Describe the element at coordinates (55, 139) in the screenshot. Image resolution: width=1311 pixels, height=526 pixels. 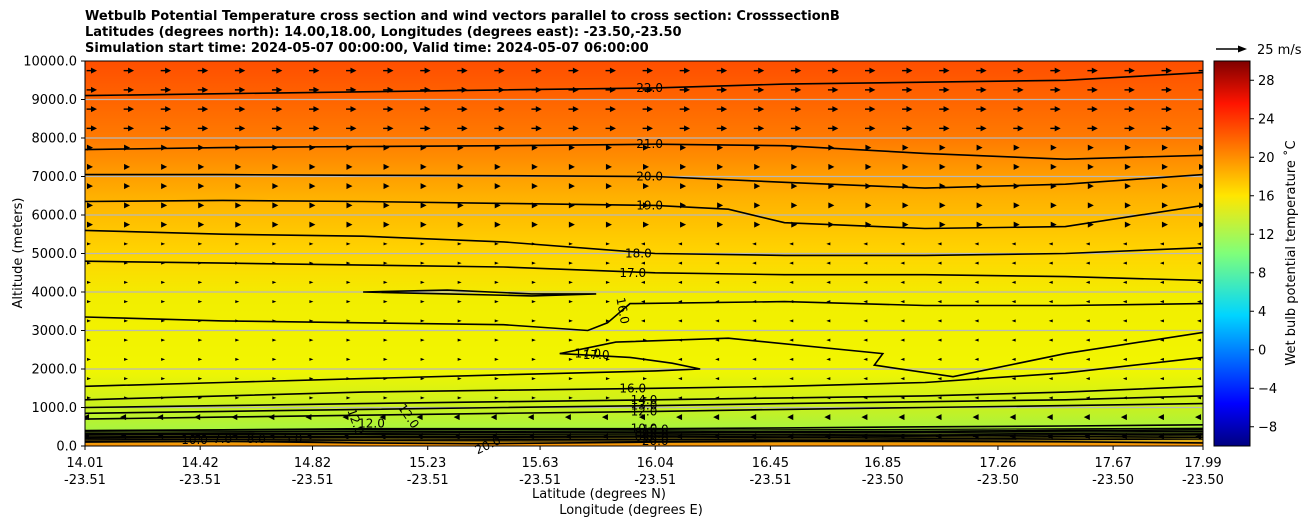
I see `y-tick-label: 8000.0` at that location.